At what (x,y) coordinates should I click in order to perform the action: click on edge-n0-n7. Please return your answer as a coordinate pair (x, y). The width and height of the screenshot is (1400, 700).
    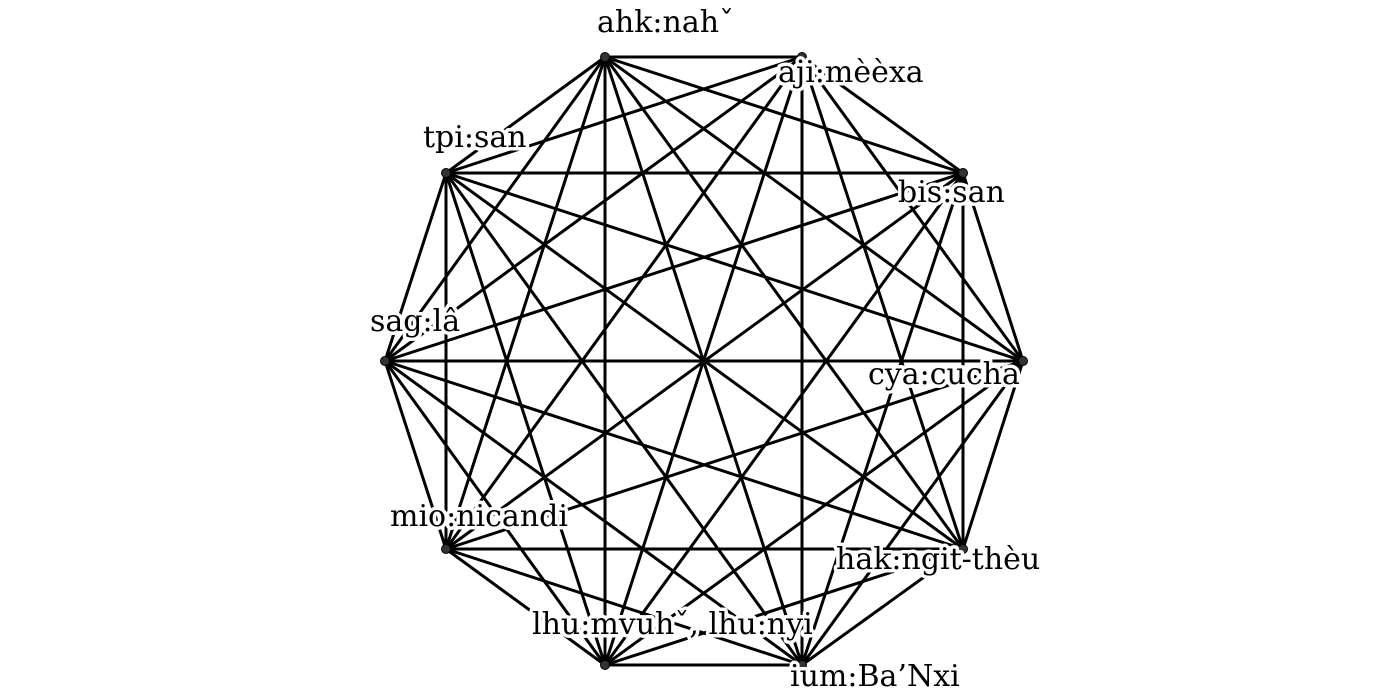
    Looking at the image, I should click on (525, 303).